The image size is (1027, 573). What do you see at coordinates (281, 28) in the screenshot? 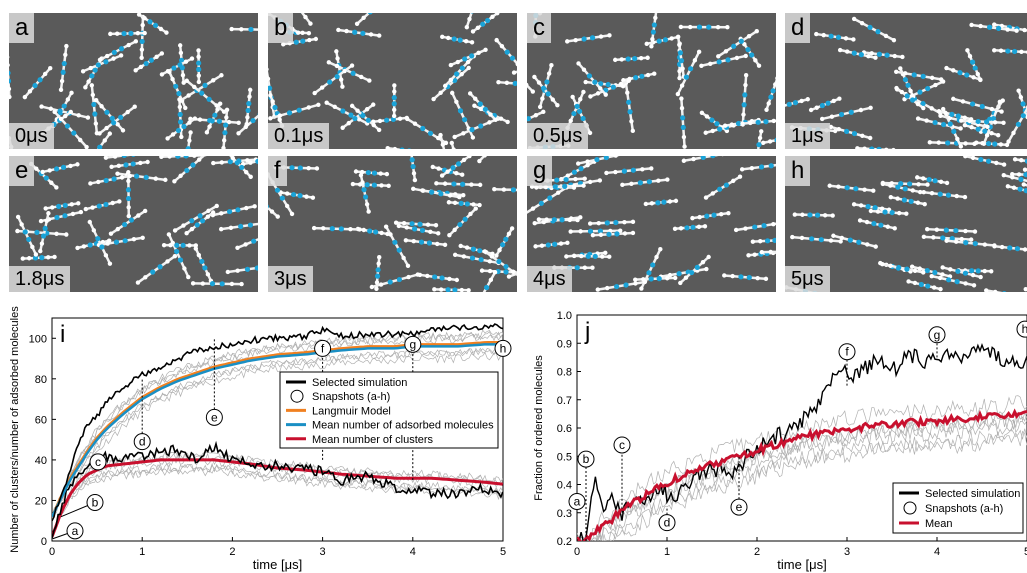
I see `snapshot-letter: b` at bounding box center [281, 28].